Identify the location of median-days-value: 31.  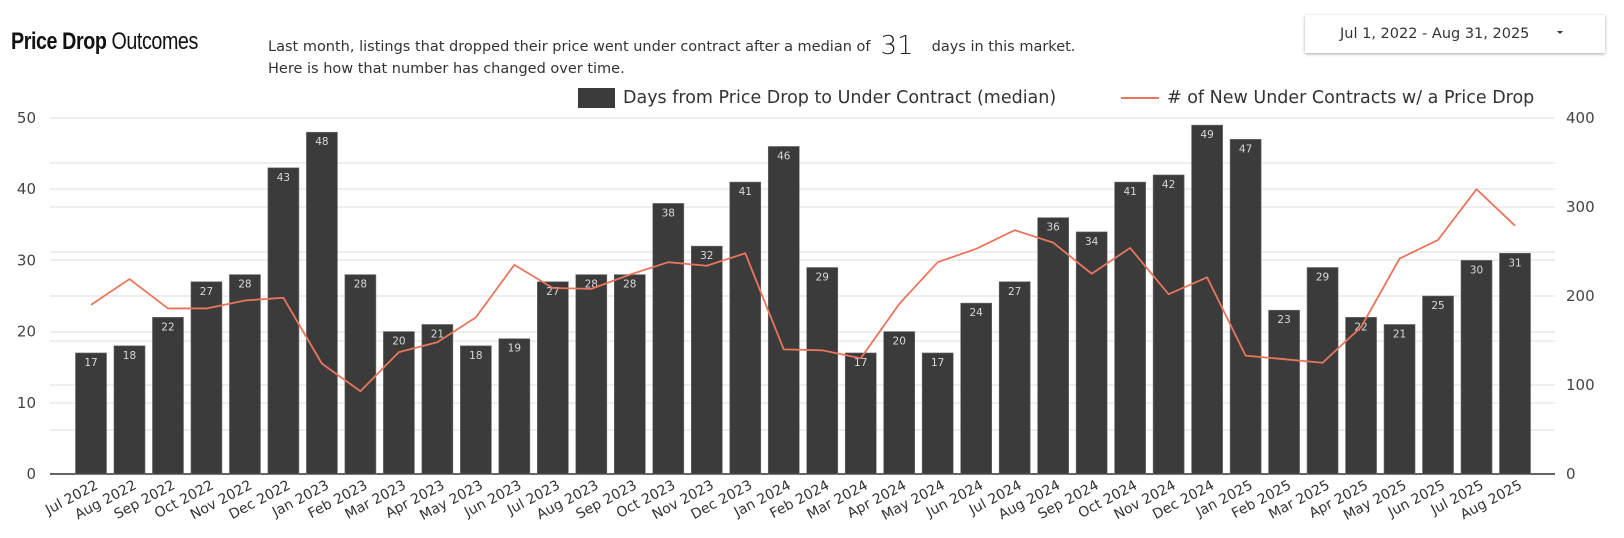
(897, 46).